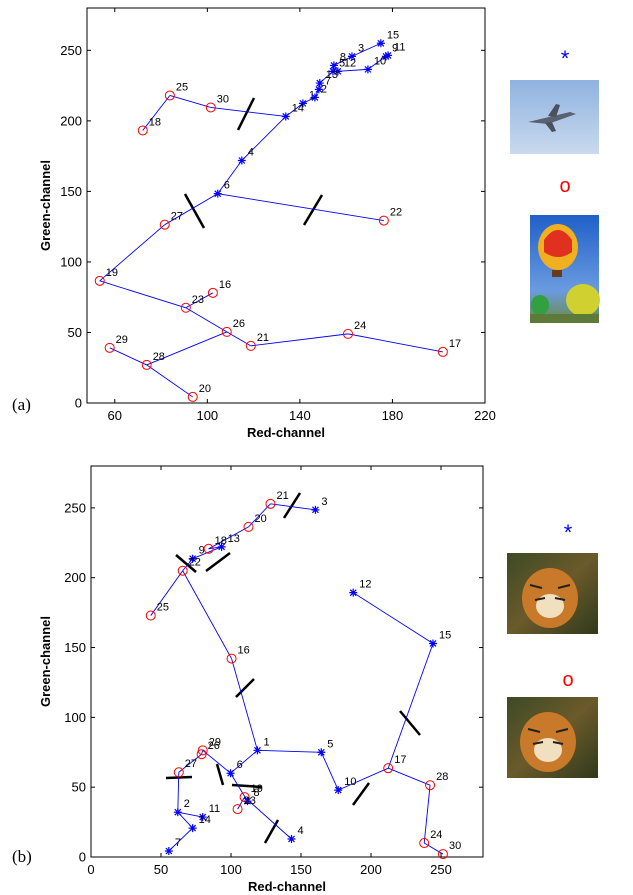 This screenshot has height=895, width=633. What do you see at coordinates (350, 63) in the screenshot?
I see `point-label: 12` at bounding box center [350, 63].